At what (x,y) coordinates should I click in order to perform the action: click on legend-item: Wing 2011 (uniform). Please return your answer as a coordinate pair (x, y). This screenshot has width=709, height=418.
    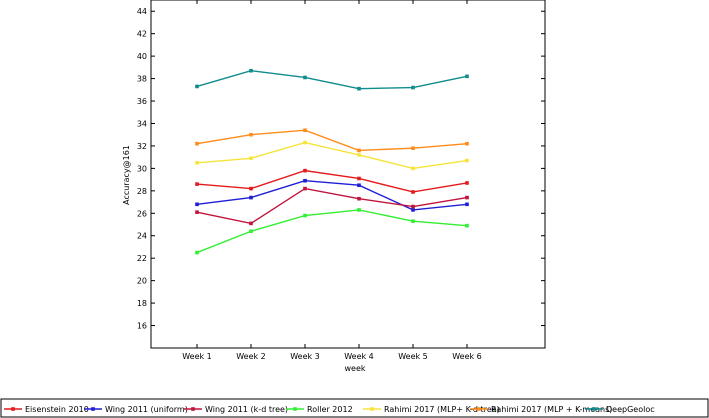
    Looking at the image, I should click on (136, 409).